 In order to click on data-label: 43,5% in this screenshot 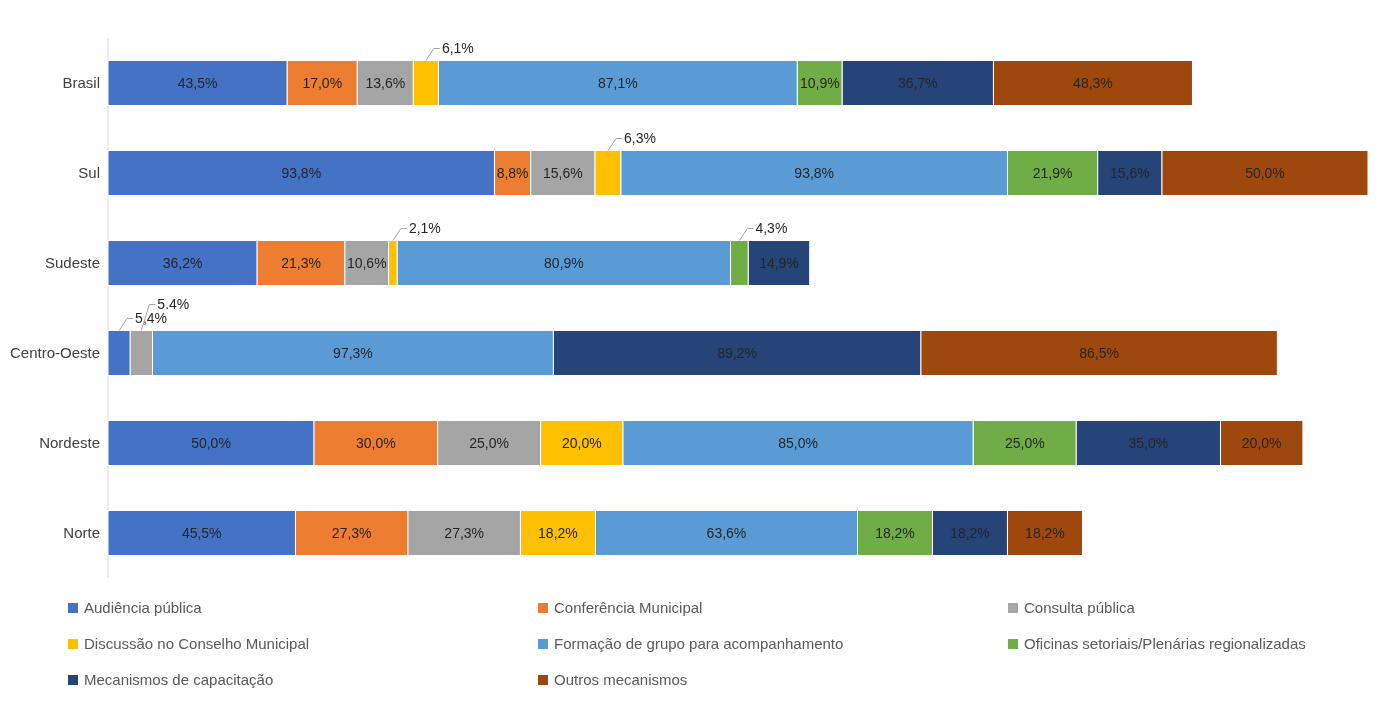, I will do `click(197, 82)`.